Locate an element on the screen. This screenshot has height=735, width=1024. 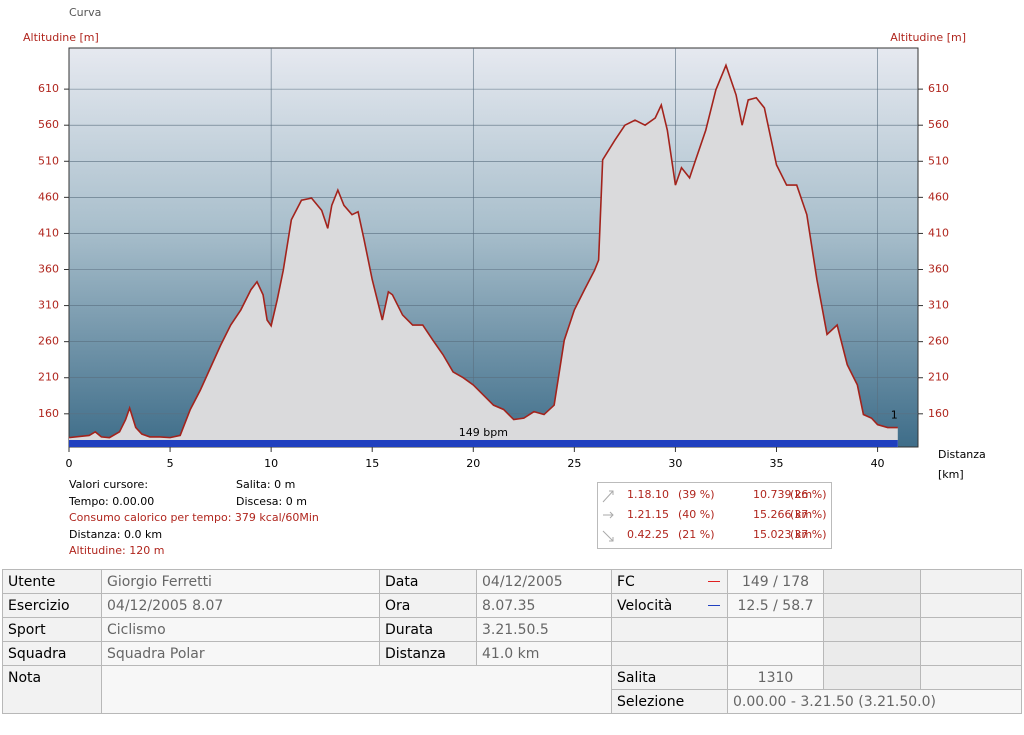
y2-tick-label: 560 is located at coordinates (938, 124).